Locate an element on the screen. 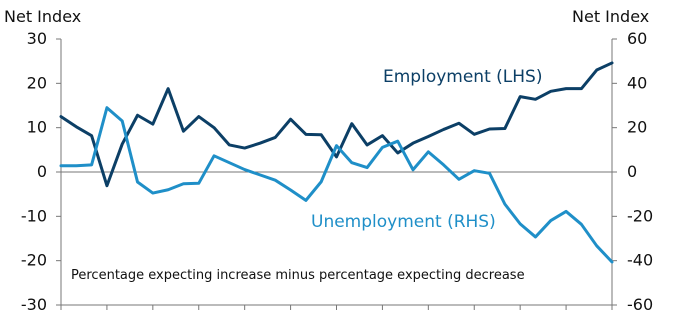 This screenshot has width=674, height=324. left-axis-tick-label: 30 is located at coordinates (37, 38).